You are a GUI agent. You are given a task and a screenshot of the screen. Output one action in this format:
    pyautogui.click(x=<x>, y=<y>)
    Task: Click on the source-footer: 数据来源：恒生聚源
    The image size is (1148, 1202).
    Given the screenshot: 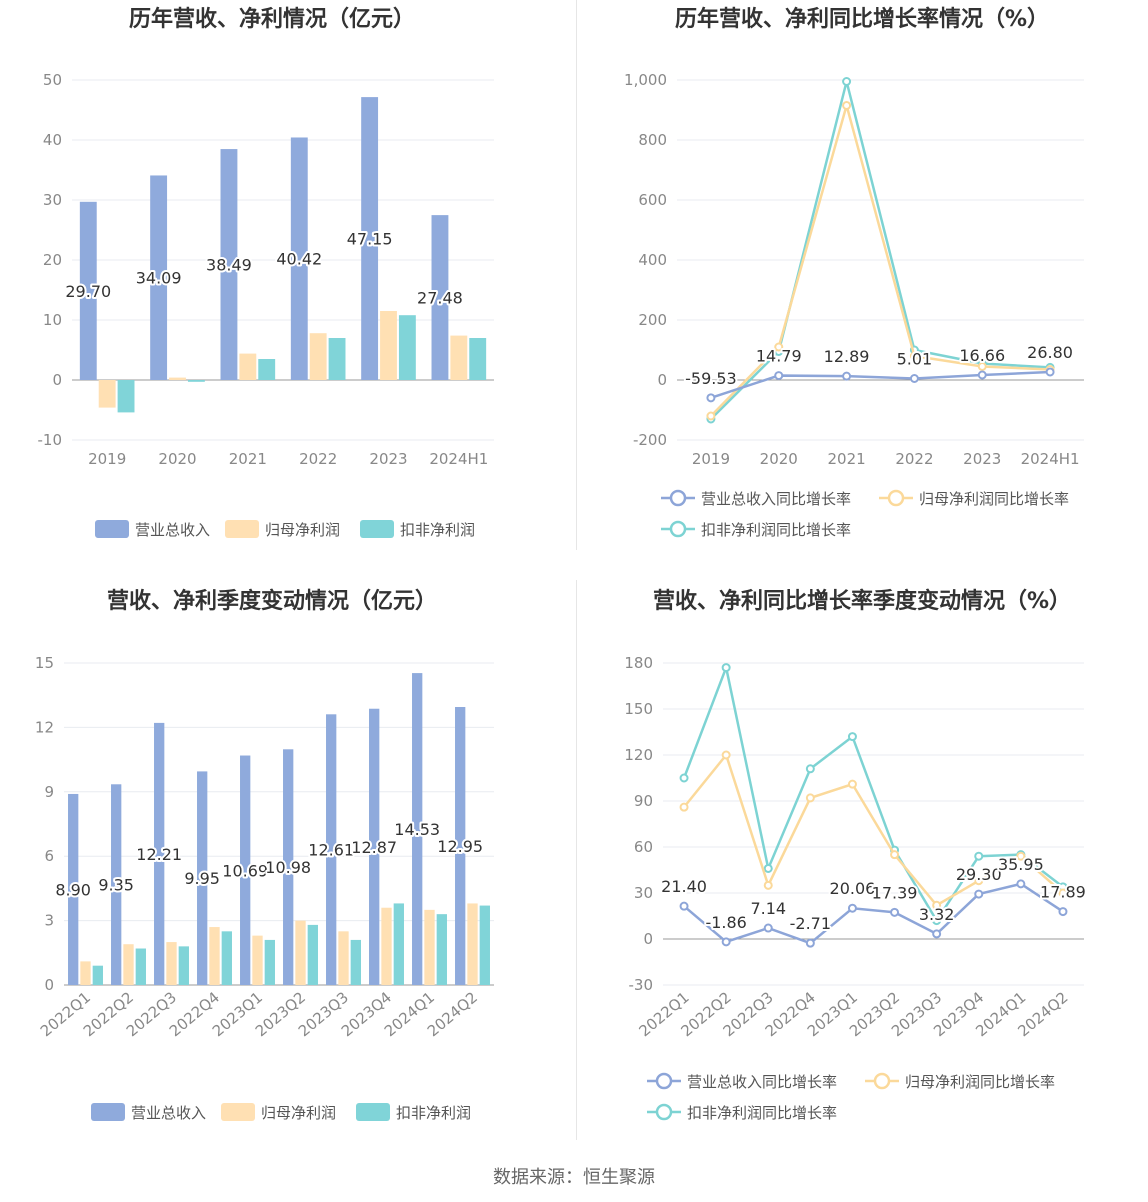 What is the action you would take?
    pyautogui.click(x=574, y=1177)
    